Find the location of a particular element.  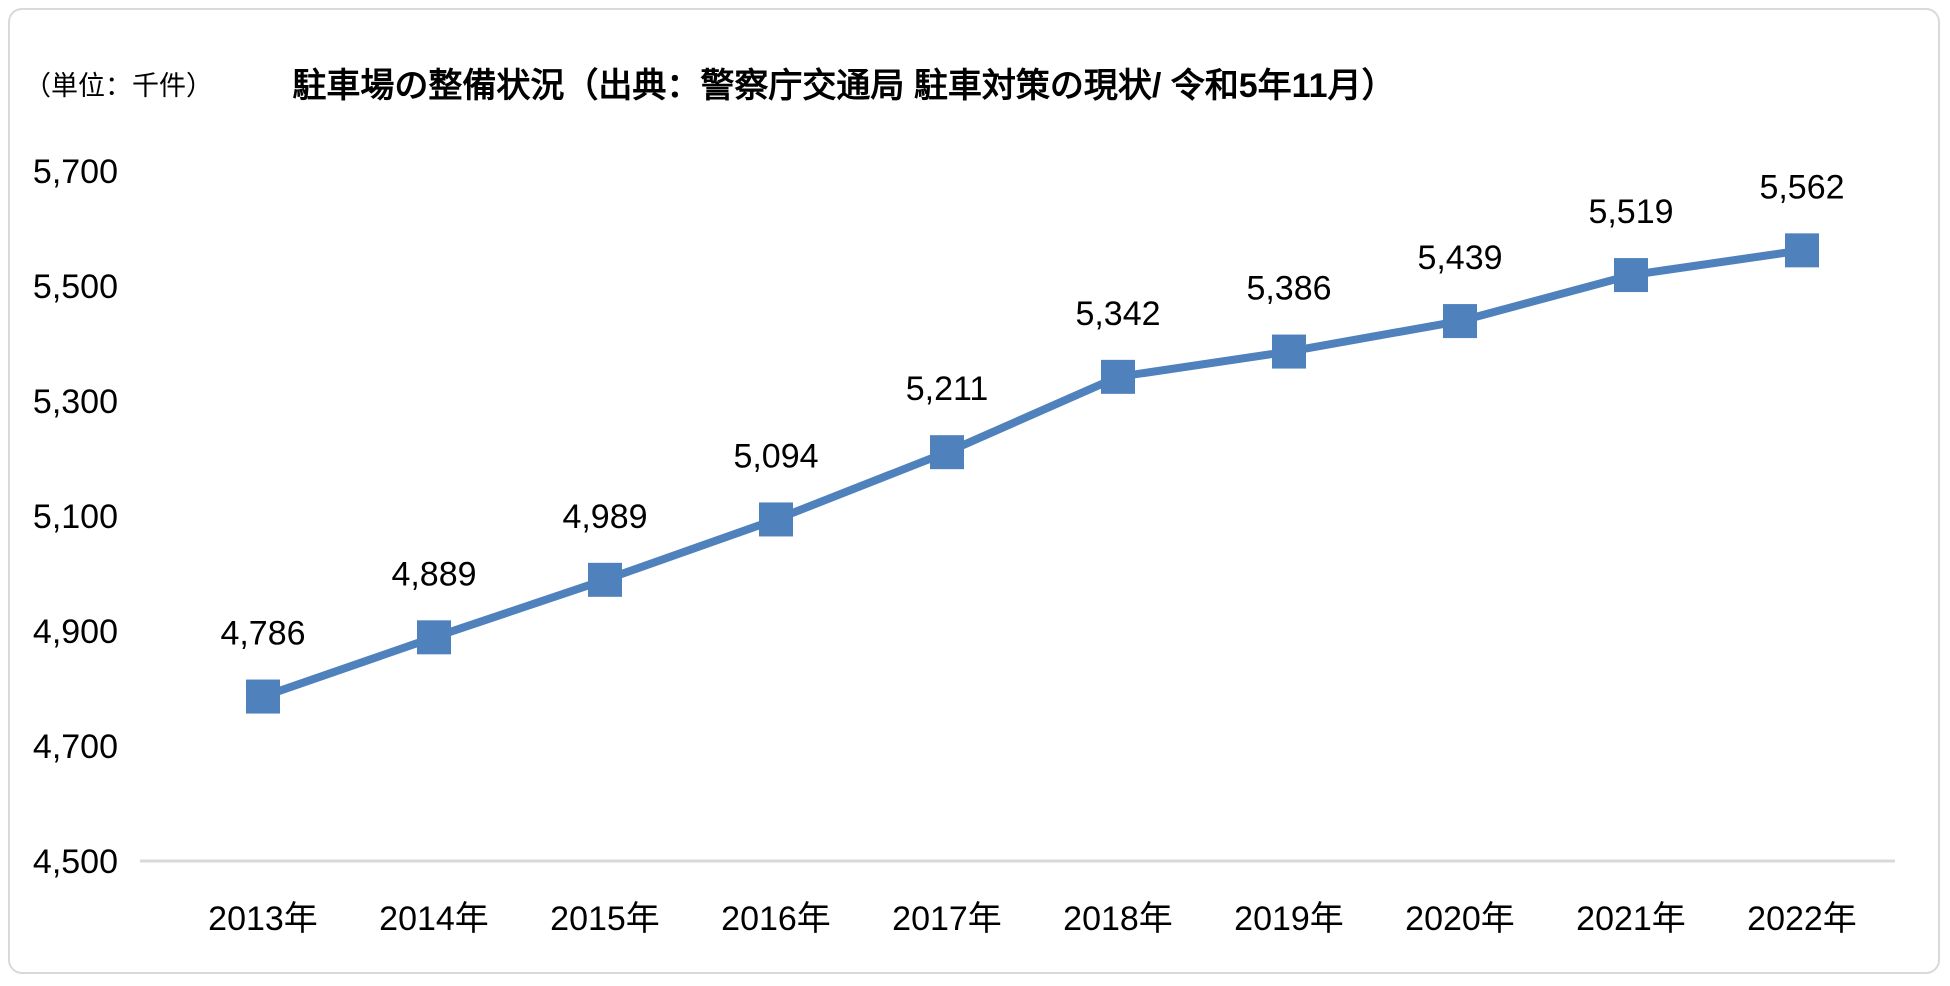

chart-title: 駐車場の整備状況（出典：警察庁交通局 駐車対策の現状/ 令和5年11月） is located at coordinates (844, 86).